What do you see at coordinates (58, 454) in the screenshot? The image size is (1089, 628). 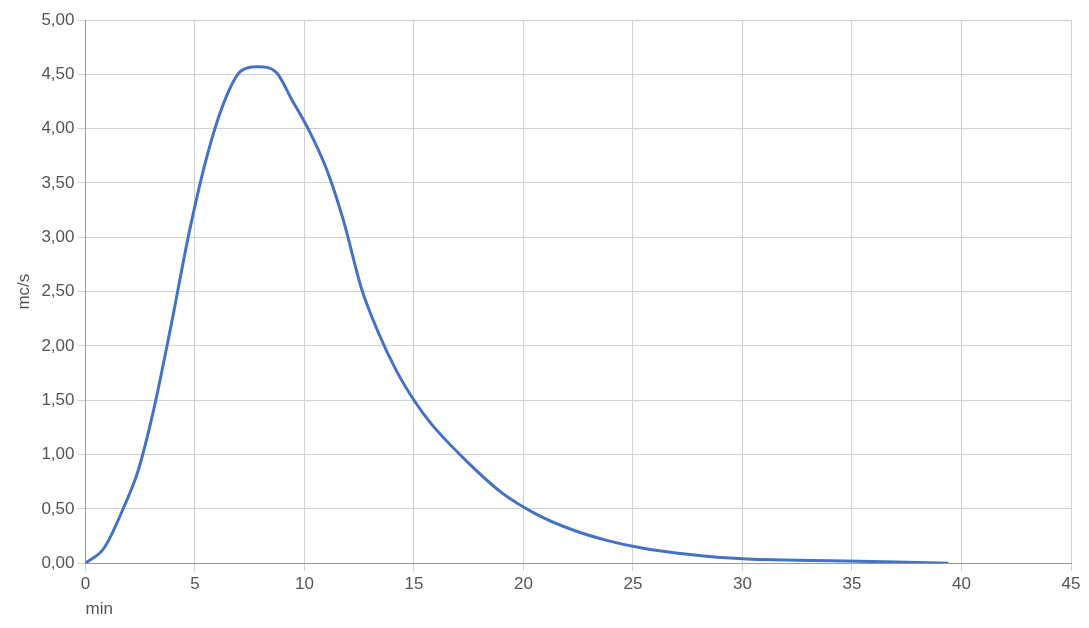 I see `y-tick-label: 1,00` at bounding box center [58, 454].